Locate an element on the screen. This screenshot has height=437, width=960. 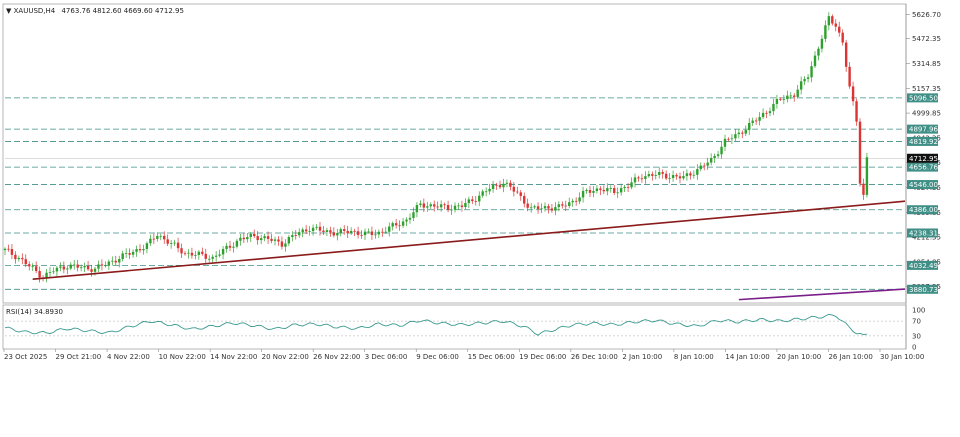
price-tick-label: 4212.35 is located at coordinates (926, 238).